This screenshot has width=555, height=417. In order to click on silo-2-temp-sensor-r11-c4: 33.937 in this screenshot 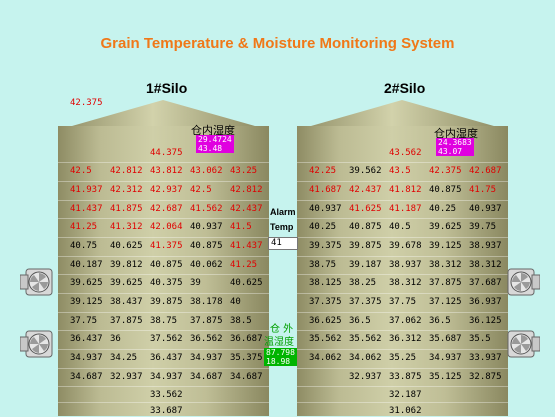, I will do `click(485, 358)`.